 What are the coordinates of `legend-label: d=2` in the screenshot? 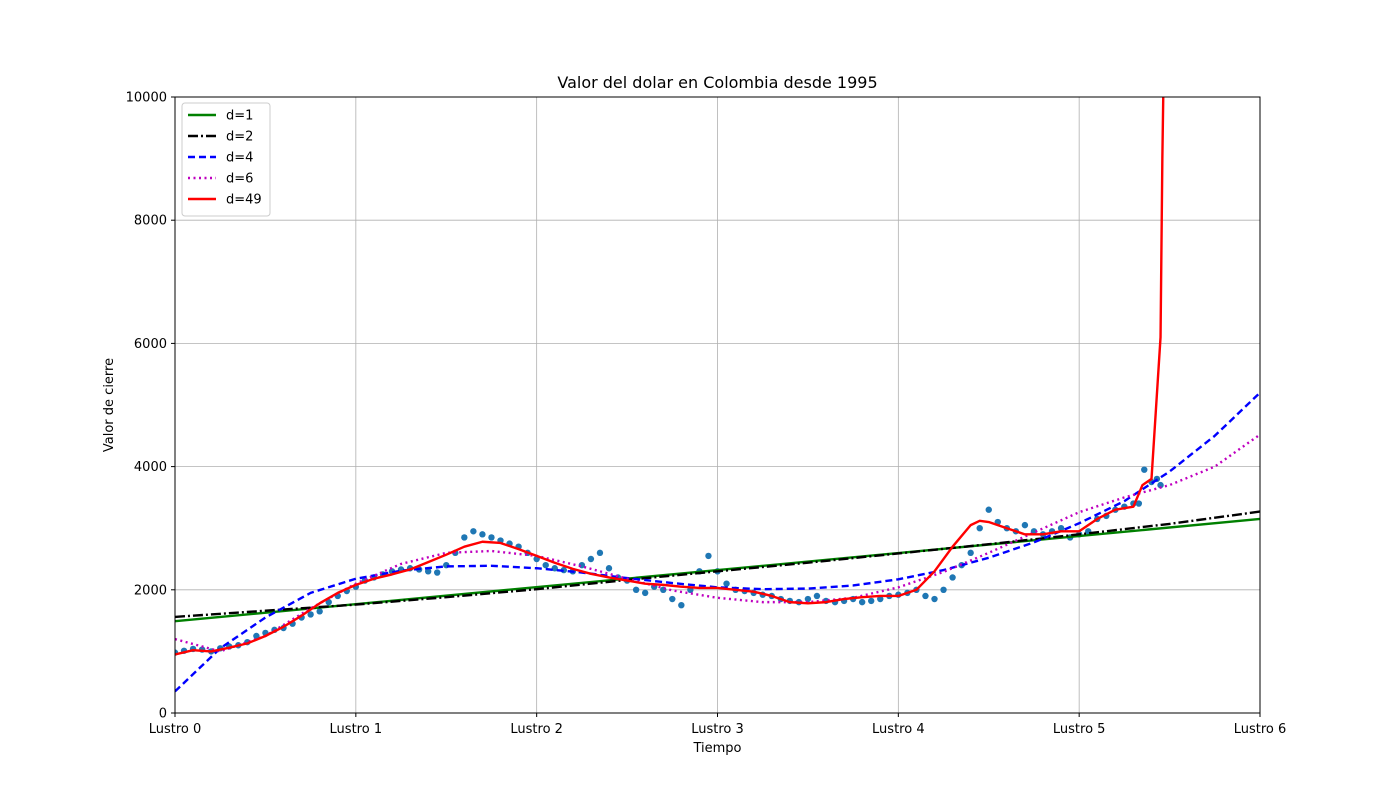 It's located at (239, 137).